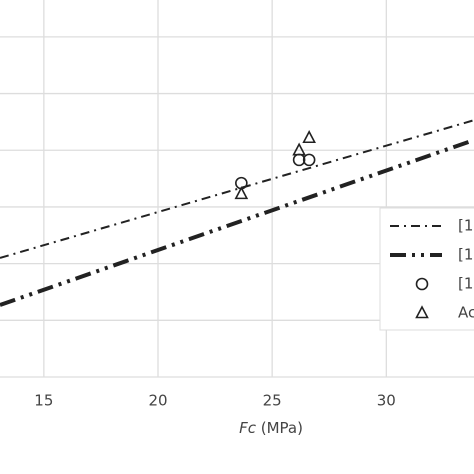 The height and width of the screenshot is (474, 474). What do you see at coordinates (386, 401) in the screenshot?
I see `x-tick-label: 30` at bounding box center [386, 401].